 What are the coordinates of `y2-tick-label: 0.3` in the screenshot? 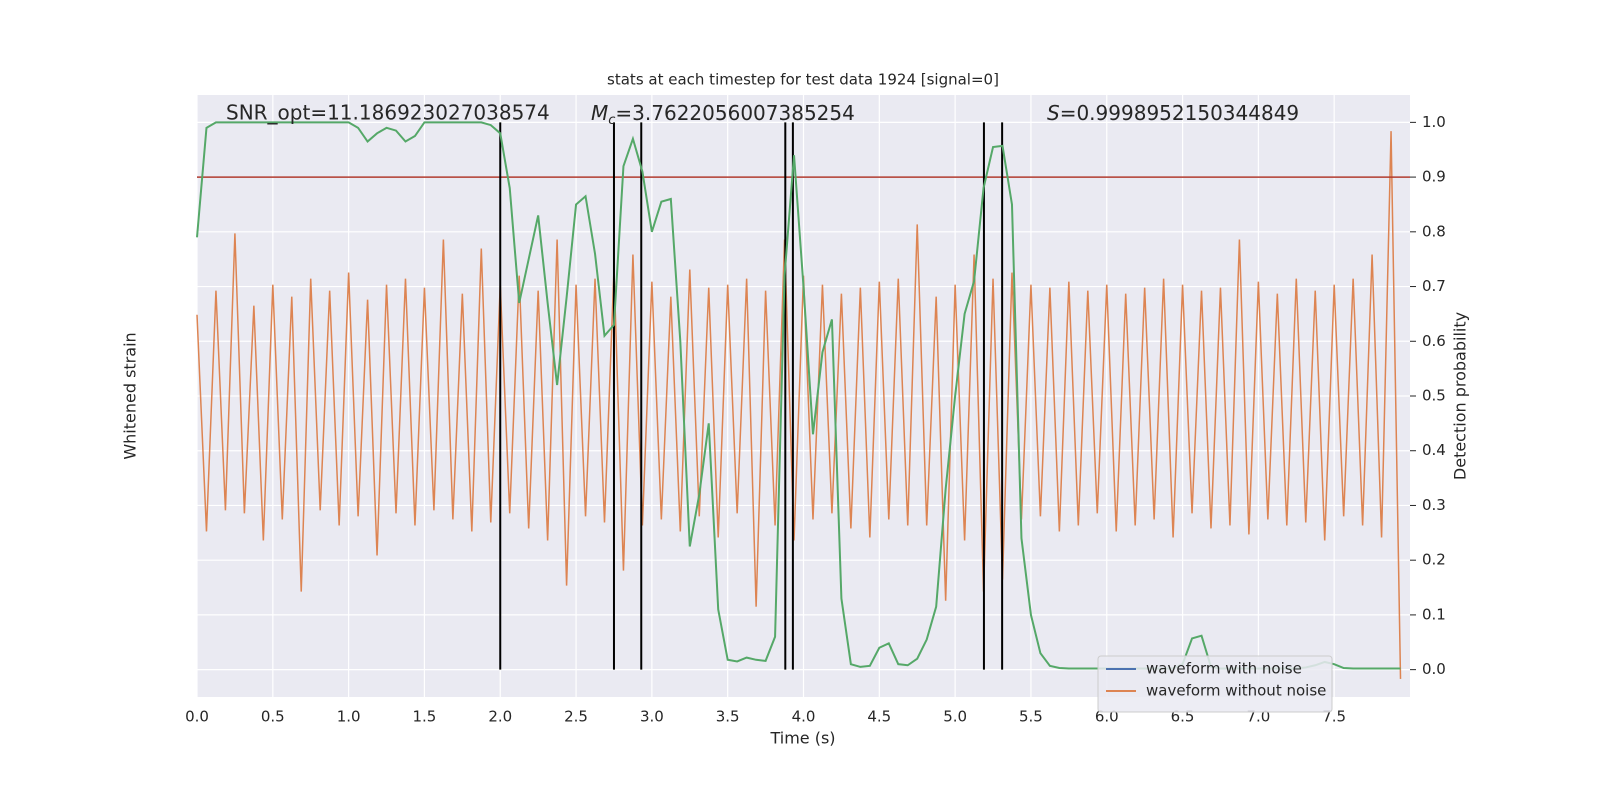 It's located at (1434, 505).